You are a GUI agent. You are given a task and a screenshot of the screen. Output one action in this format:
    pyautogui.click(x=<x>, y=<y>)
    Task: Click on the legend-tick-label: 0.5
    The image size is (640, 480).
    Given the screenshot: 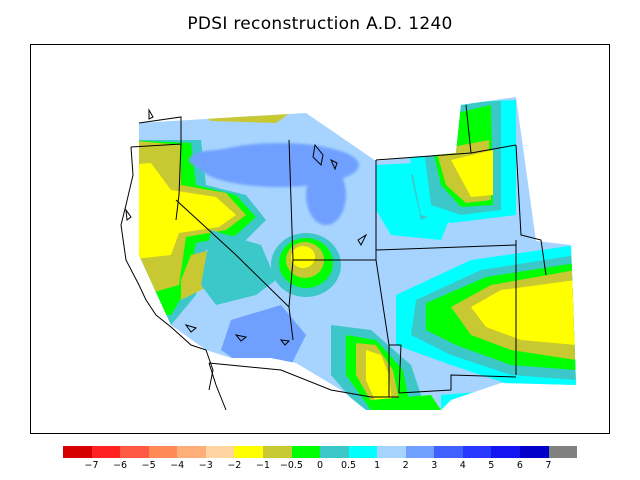 What is the action you would take?
    pyautogui.click(x=348, y=465)
    